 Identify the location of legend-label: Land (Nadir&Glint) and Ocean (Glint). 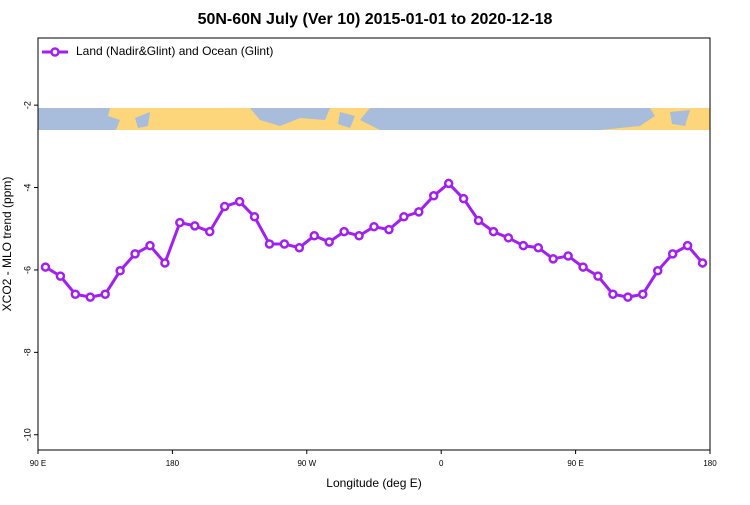
(174, 51).